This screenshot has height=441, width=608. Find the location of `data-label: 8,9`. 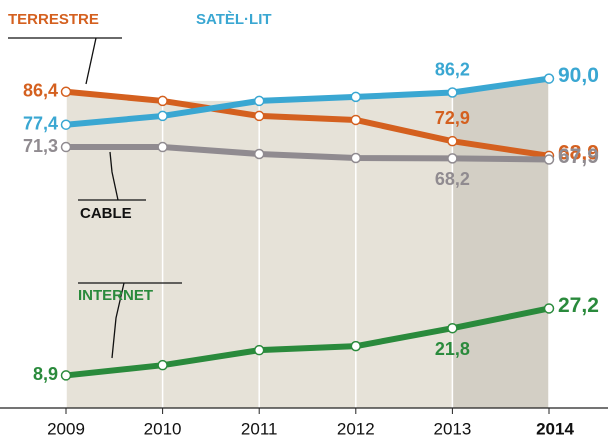

data-label: 8,9 is located at coordinates (45, 374).